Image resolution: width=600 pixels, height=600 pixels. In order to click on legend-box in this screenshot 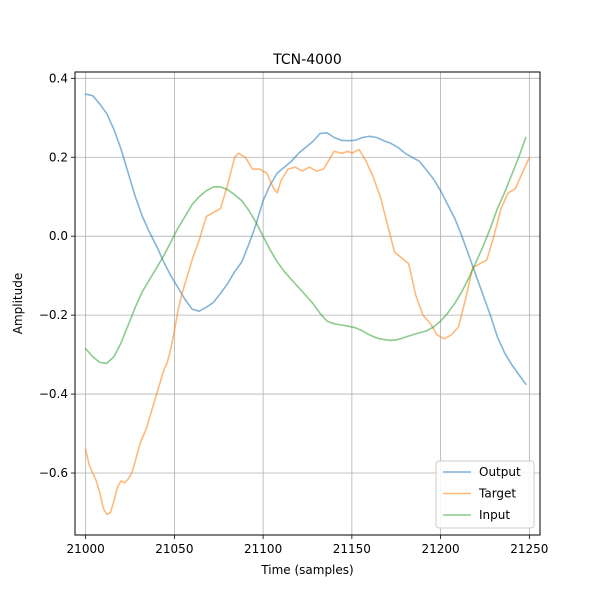, I will do `click(485, 494)`.